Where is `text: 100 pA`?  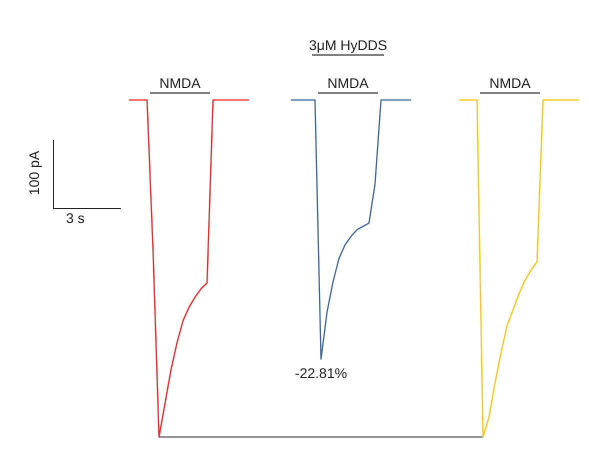 text: 100 pA is located at coordinates (34, 174).